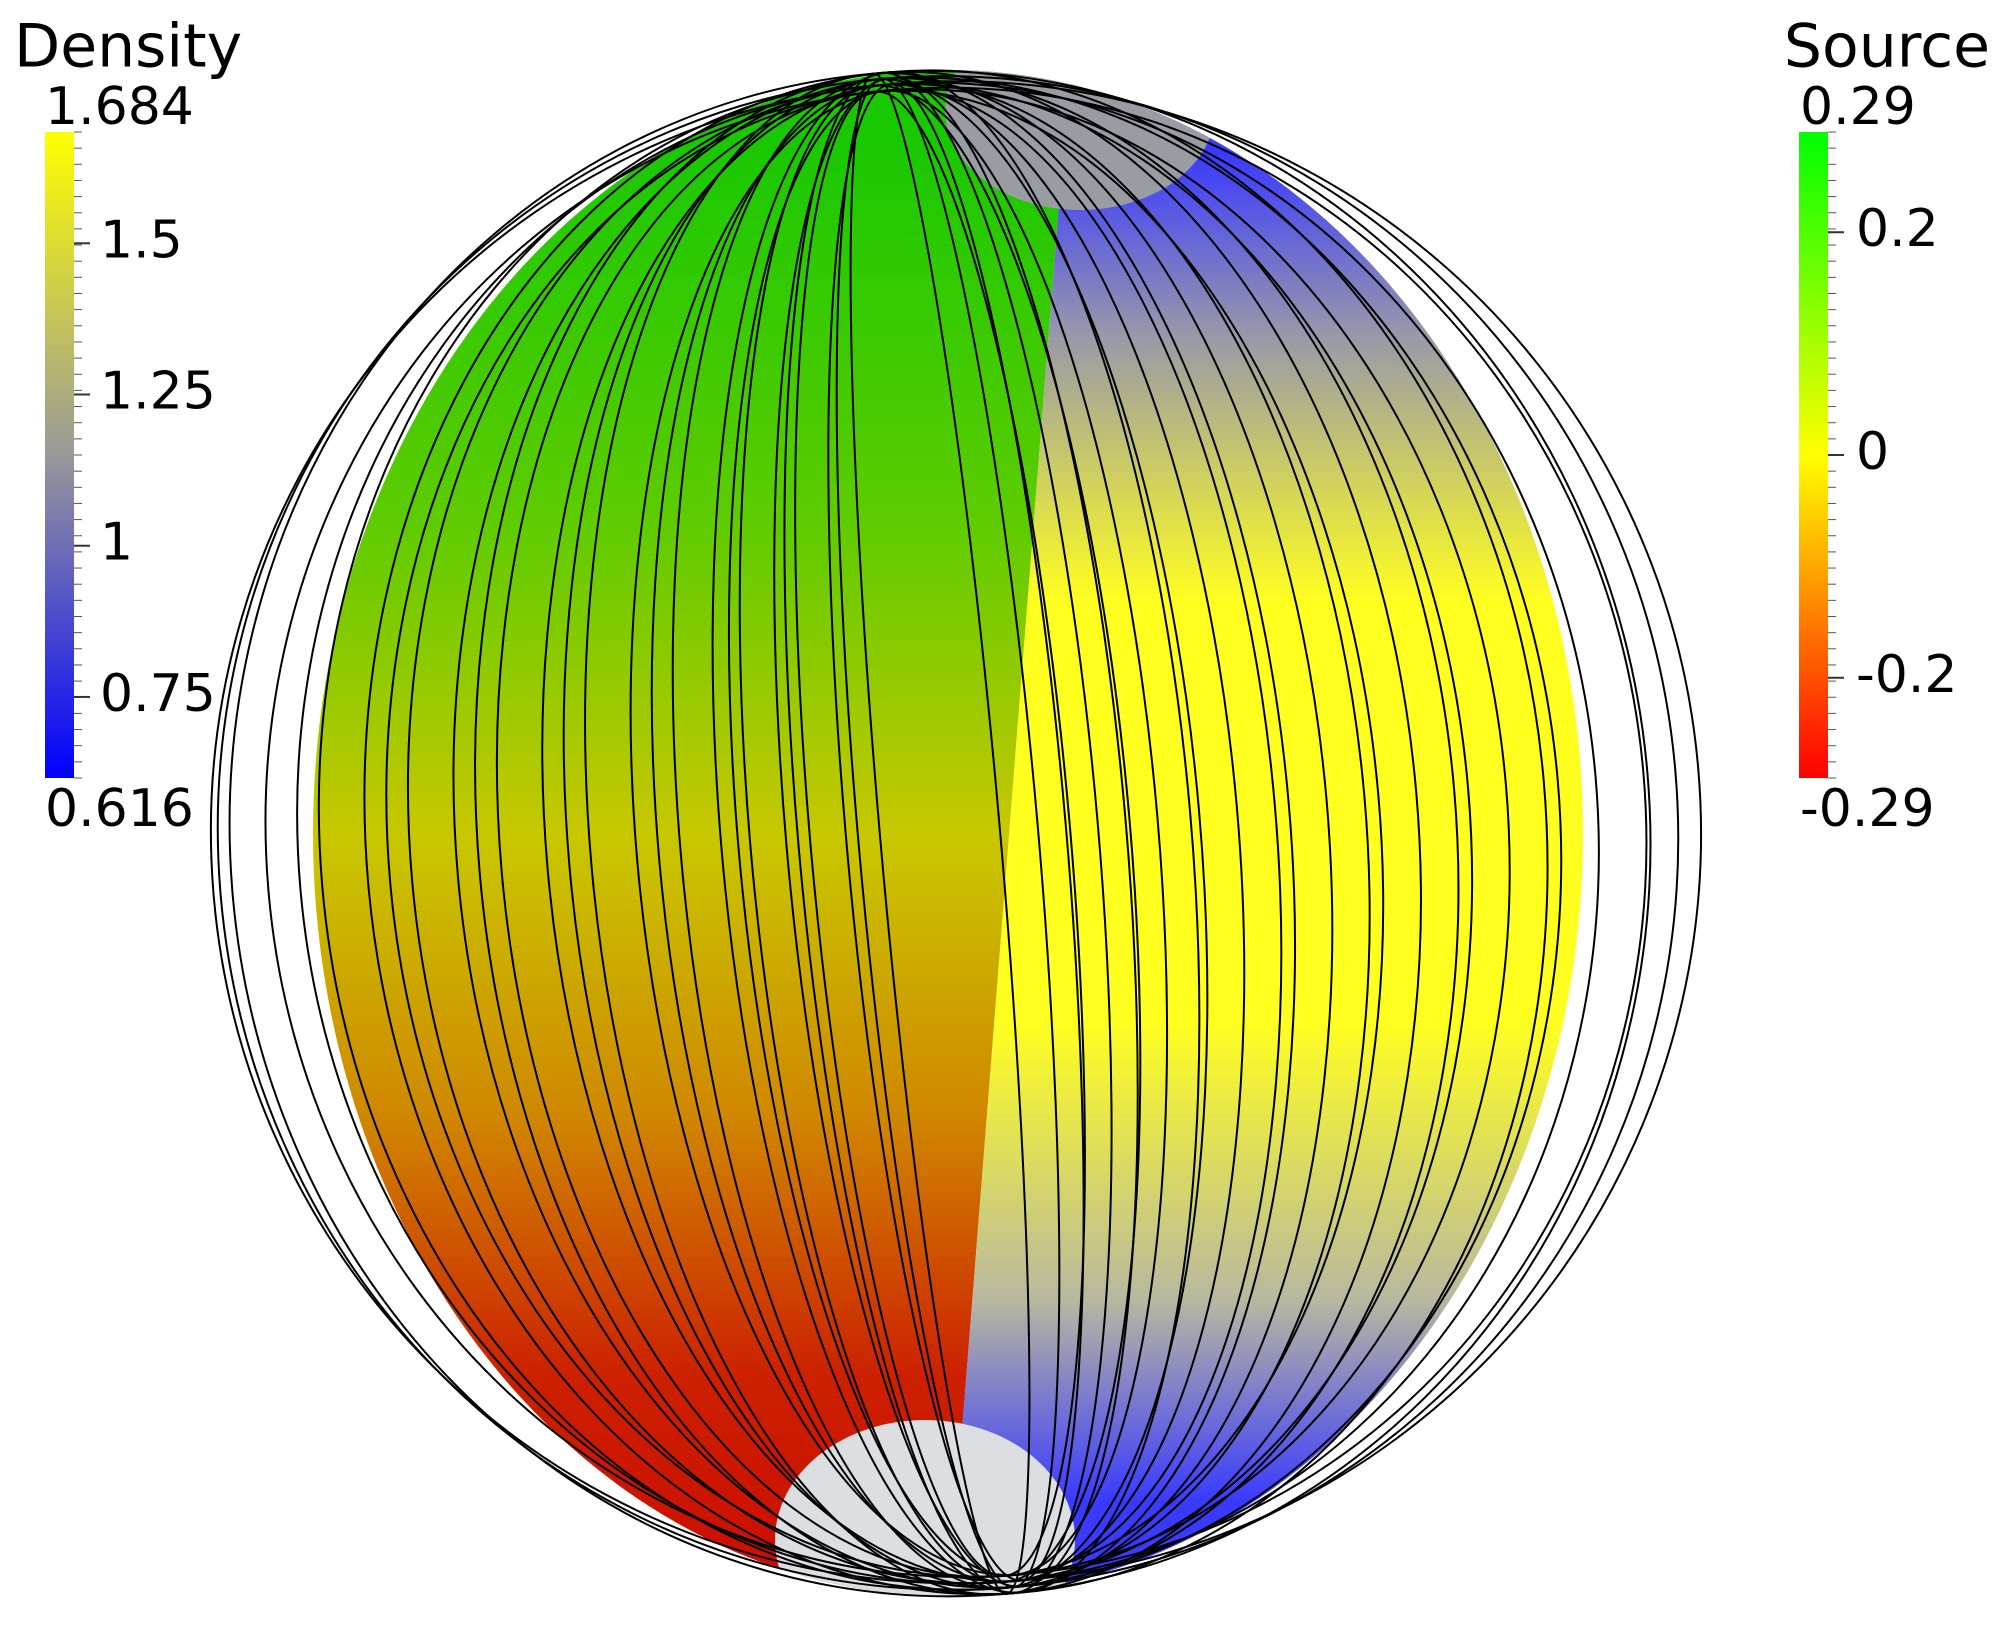 This screenshot has width=2000, height=1646. I want to click on range-max: 0.29, so click(1858, 107).